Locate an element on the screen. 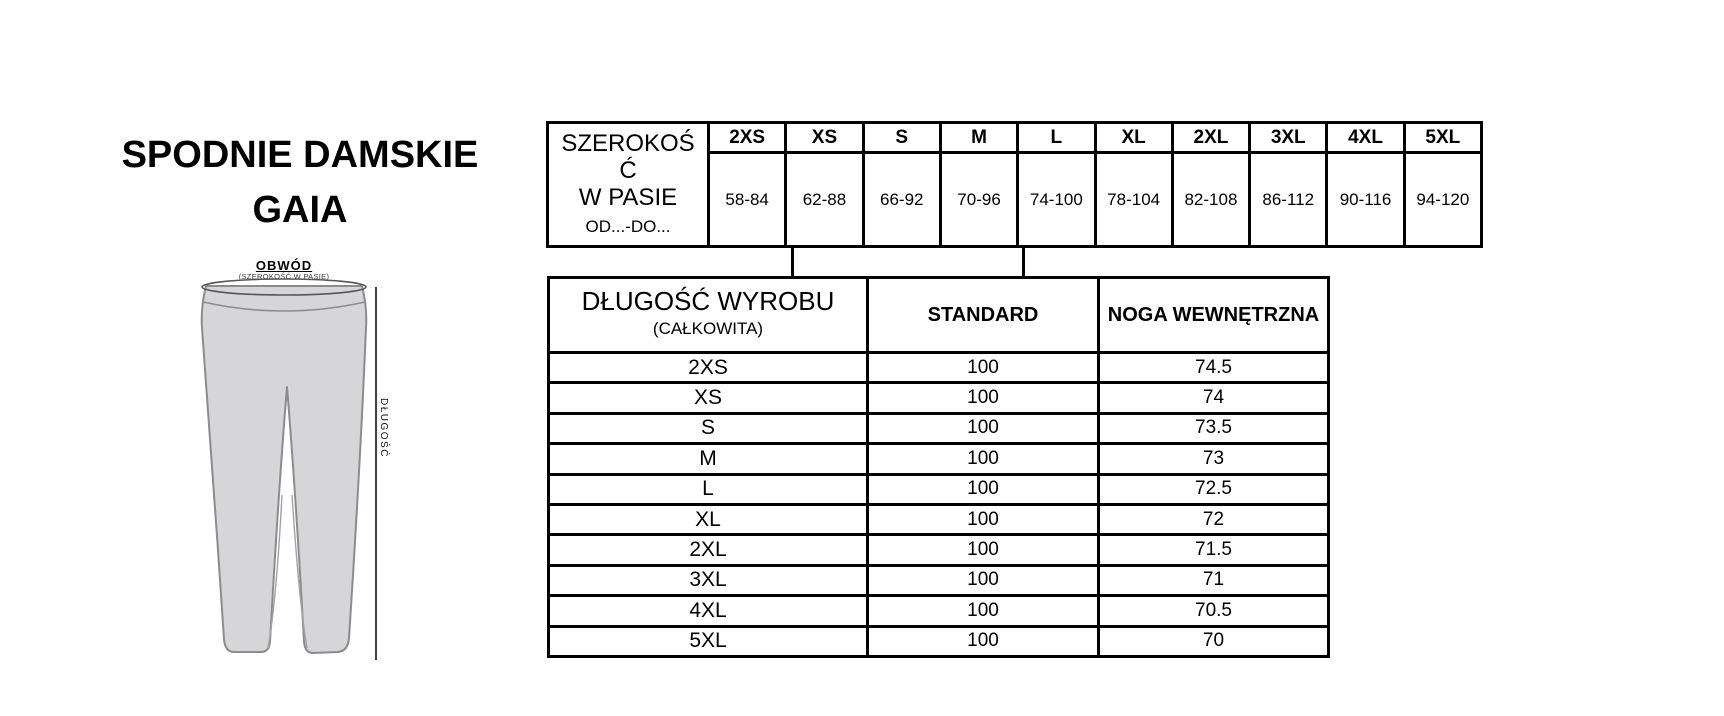 This screenshot has width=1724, height=716. length-row-inner-leg: 71 is located at coordinates (1213, 580).